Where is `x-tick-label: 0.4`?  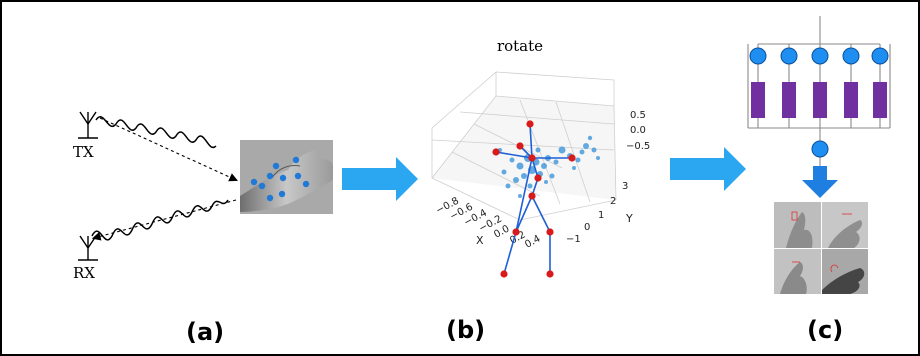
x-tick-label: 0.4 is located at coordinates (532, 241).